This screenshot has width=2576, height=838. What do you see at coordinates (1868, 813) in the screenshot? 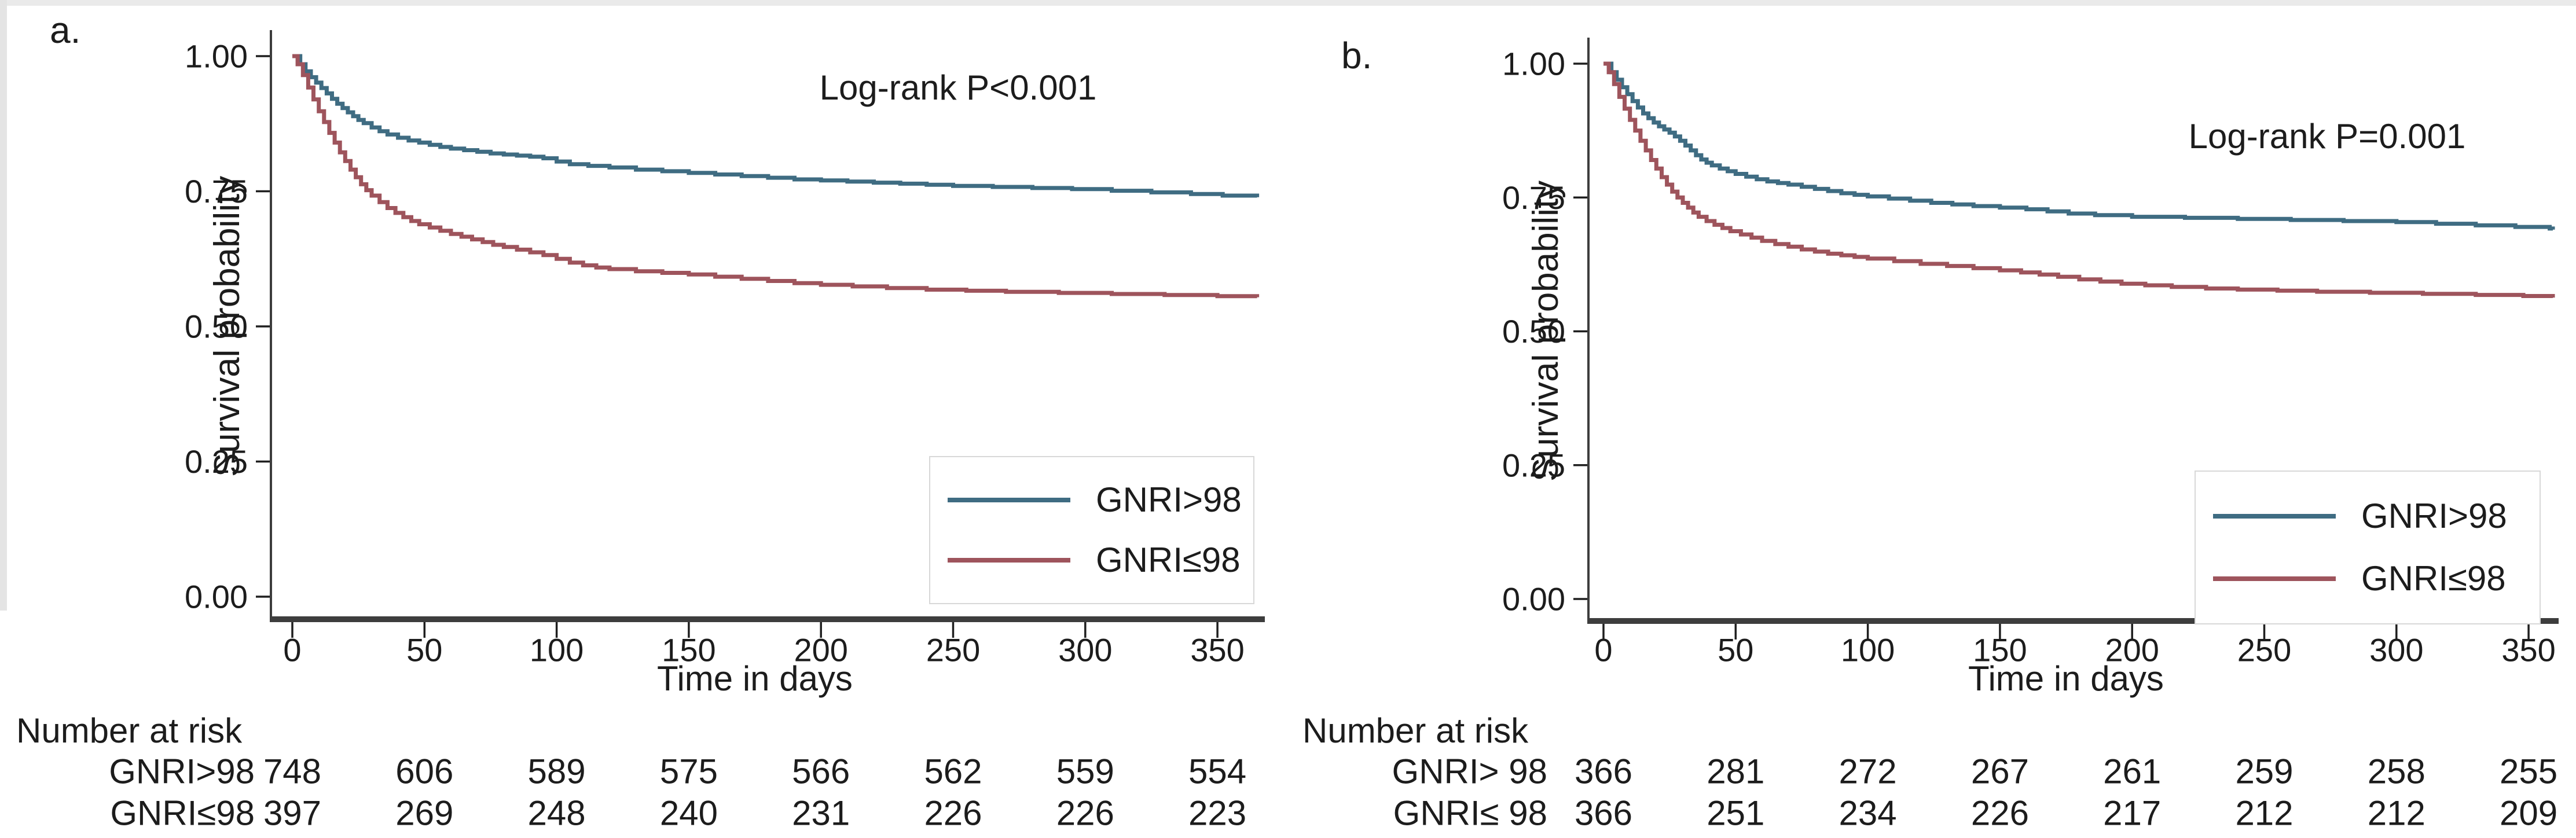
I see `risk-count: 234` at bounding box center [1868, 813].